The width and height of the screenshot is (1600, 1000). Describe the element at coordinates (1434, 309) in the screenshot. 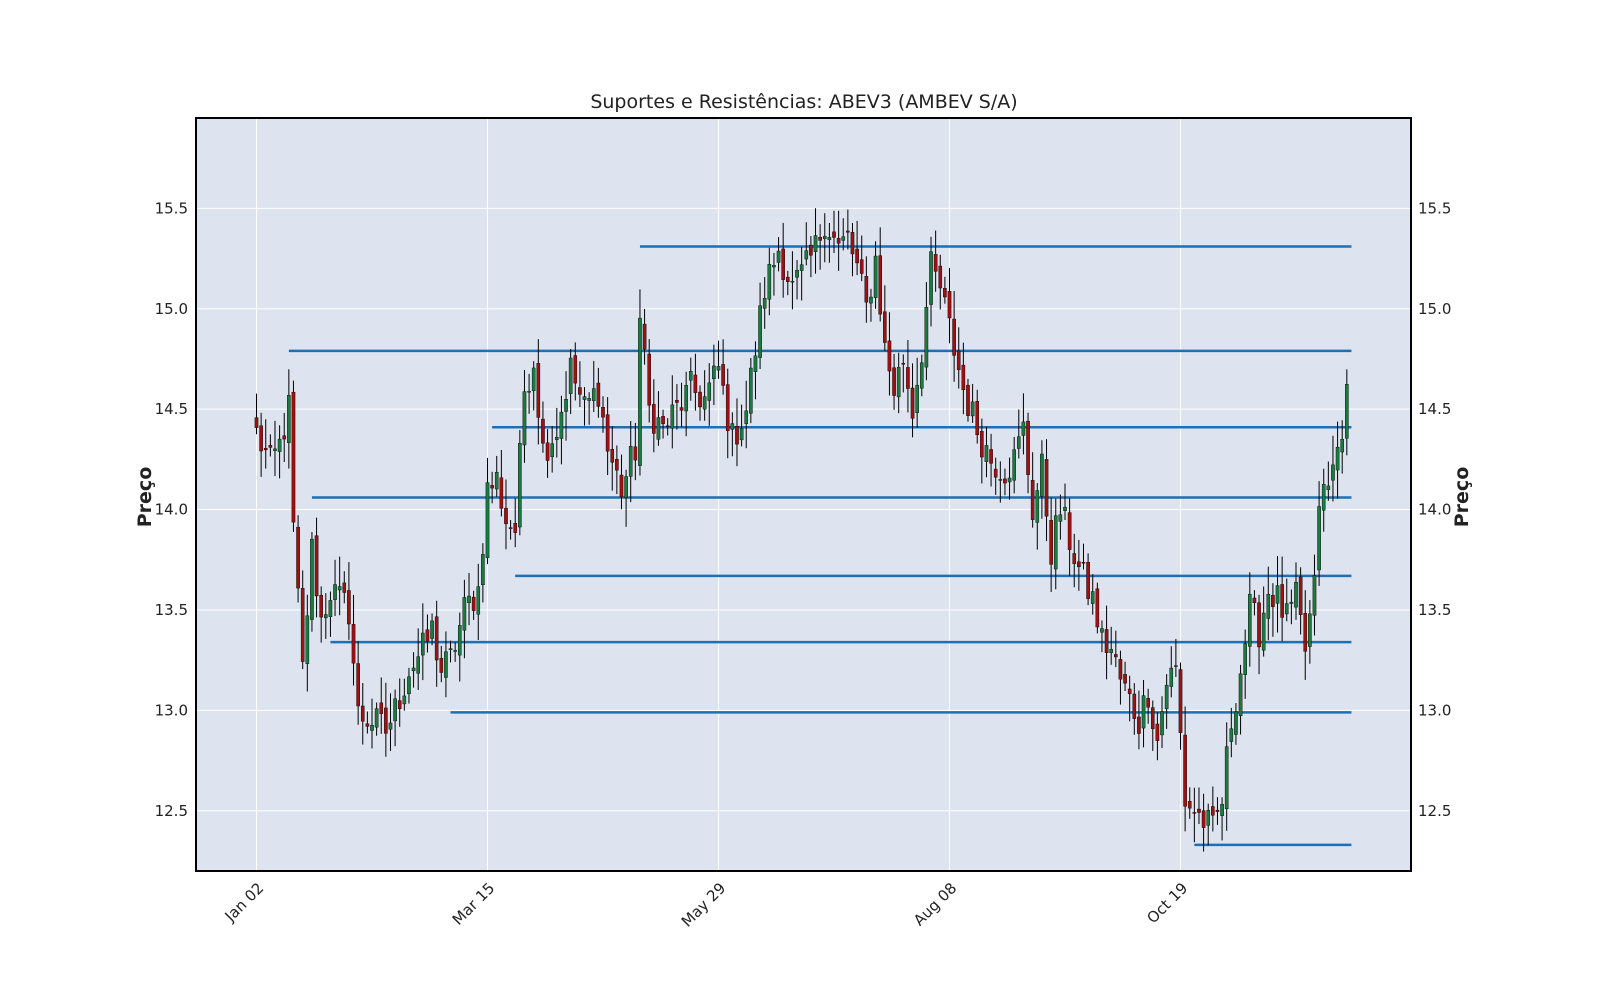

I see `y-tick-label-right: 15.0` at that location.